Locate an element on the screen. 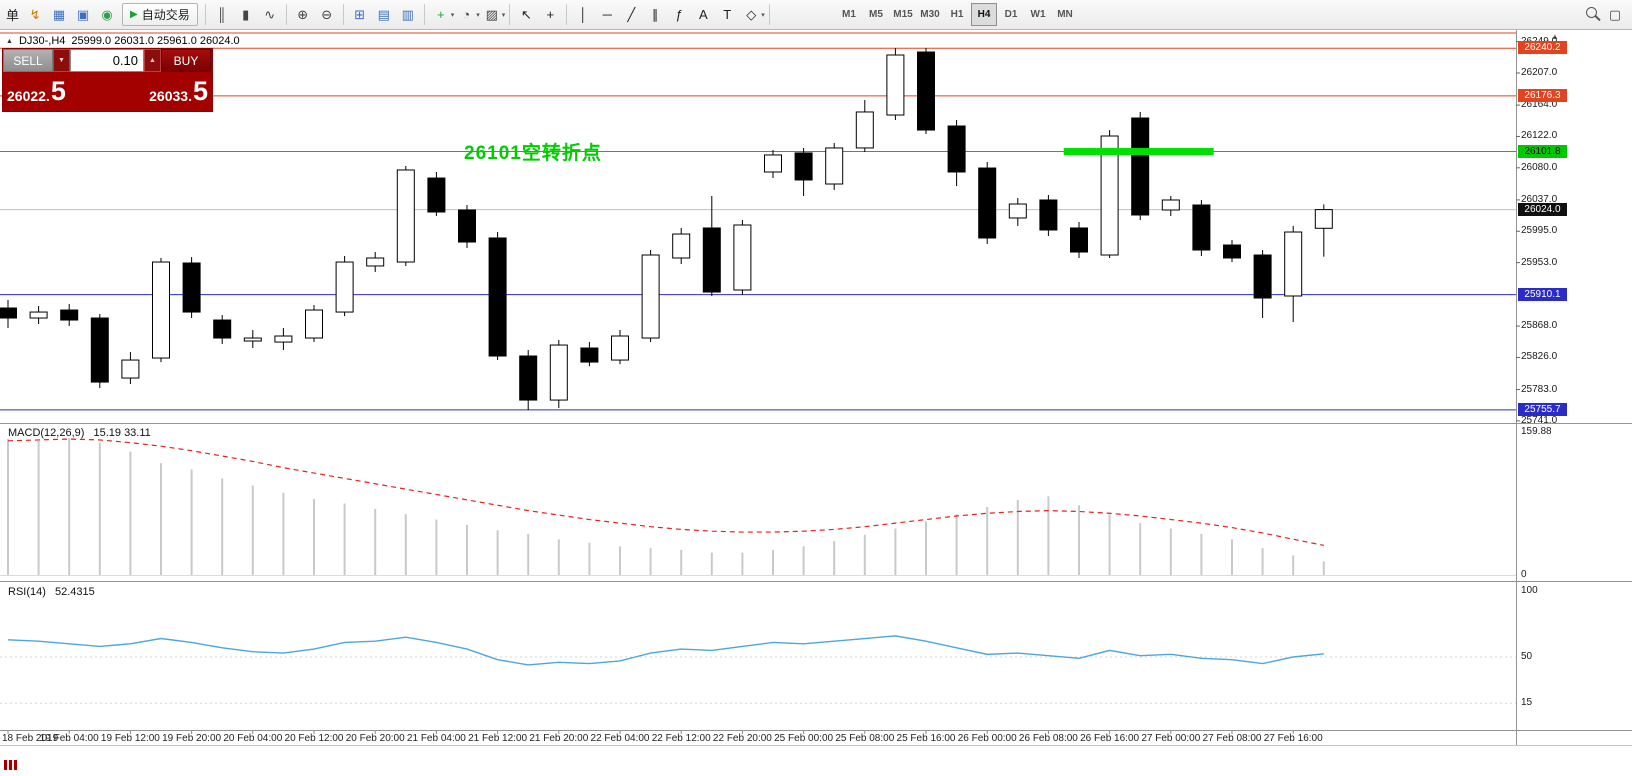 This screenshot has width=1632, height=776. rsi-title: RSI(14) is located at coordinates (27, 592).